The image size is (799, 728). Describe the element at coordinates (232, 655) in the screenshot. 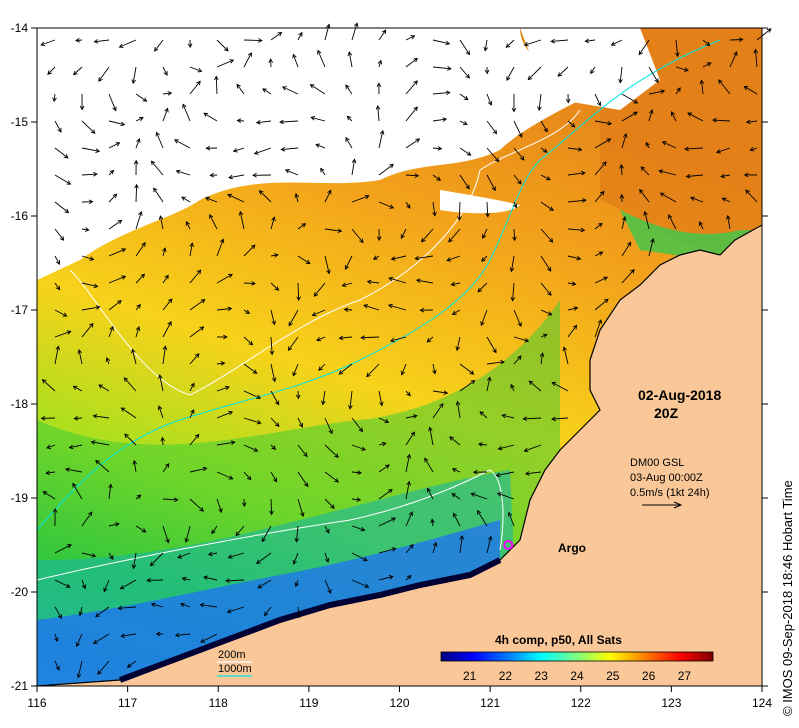

I see `legend-200m-label: 200m` at that location.